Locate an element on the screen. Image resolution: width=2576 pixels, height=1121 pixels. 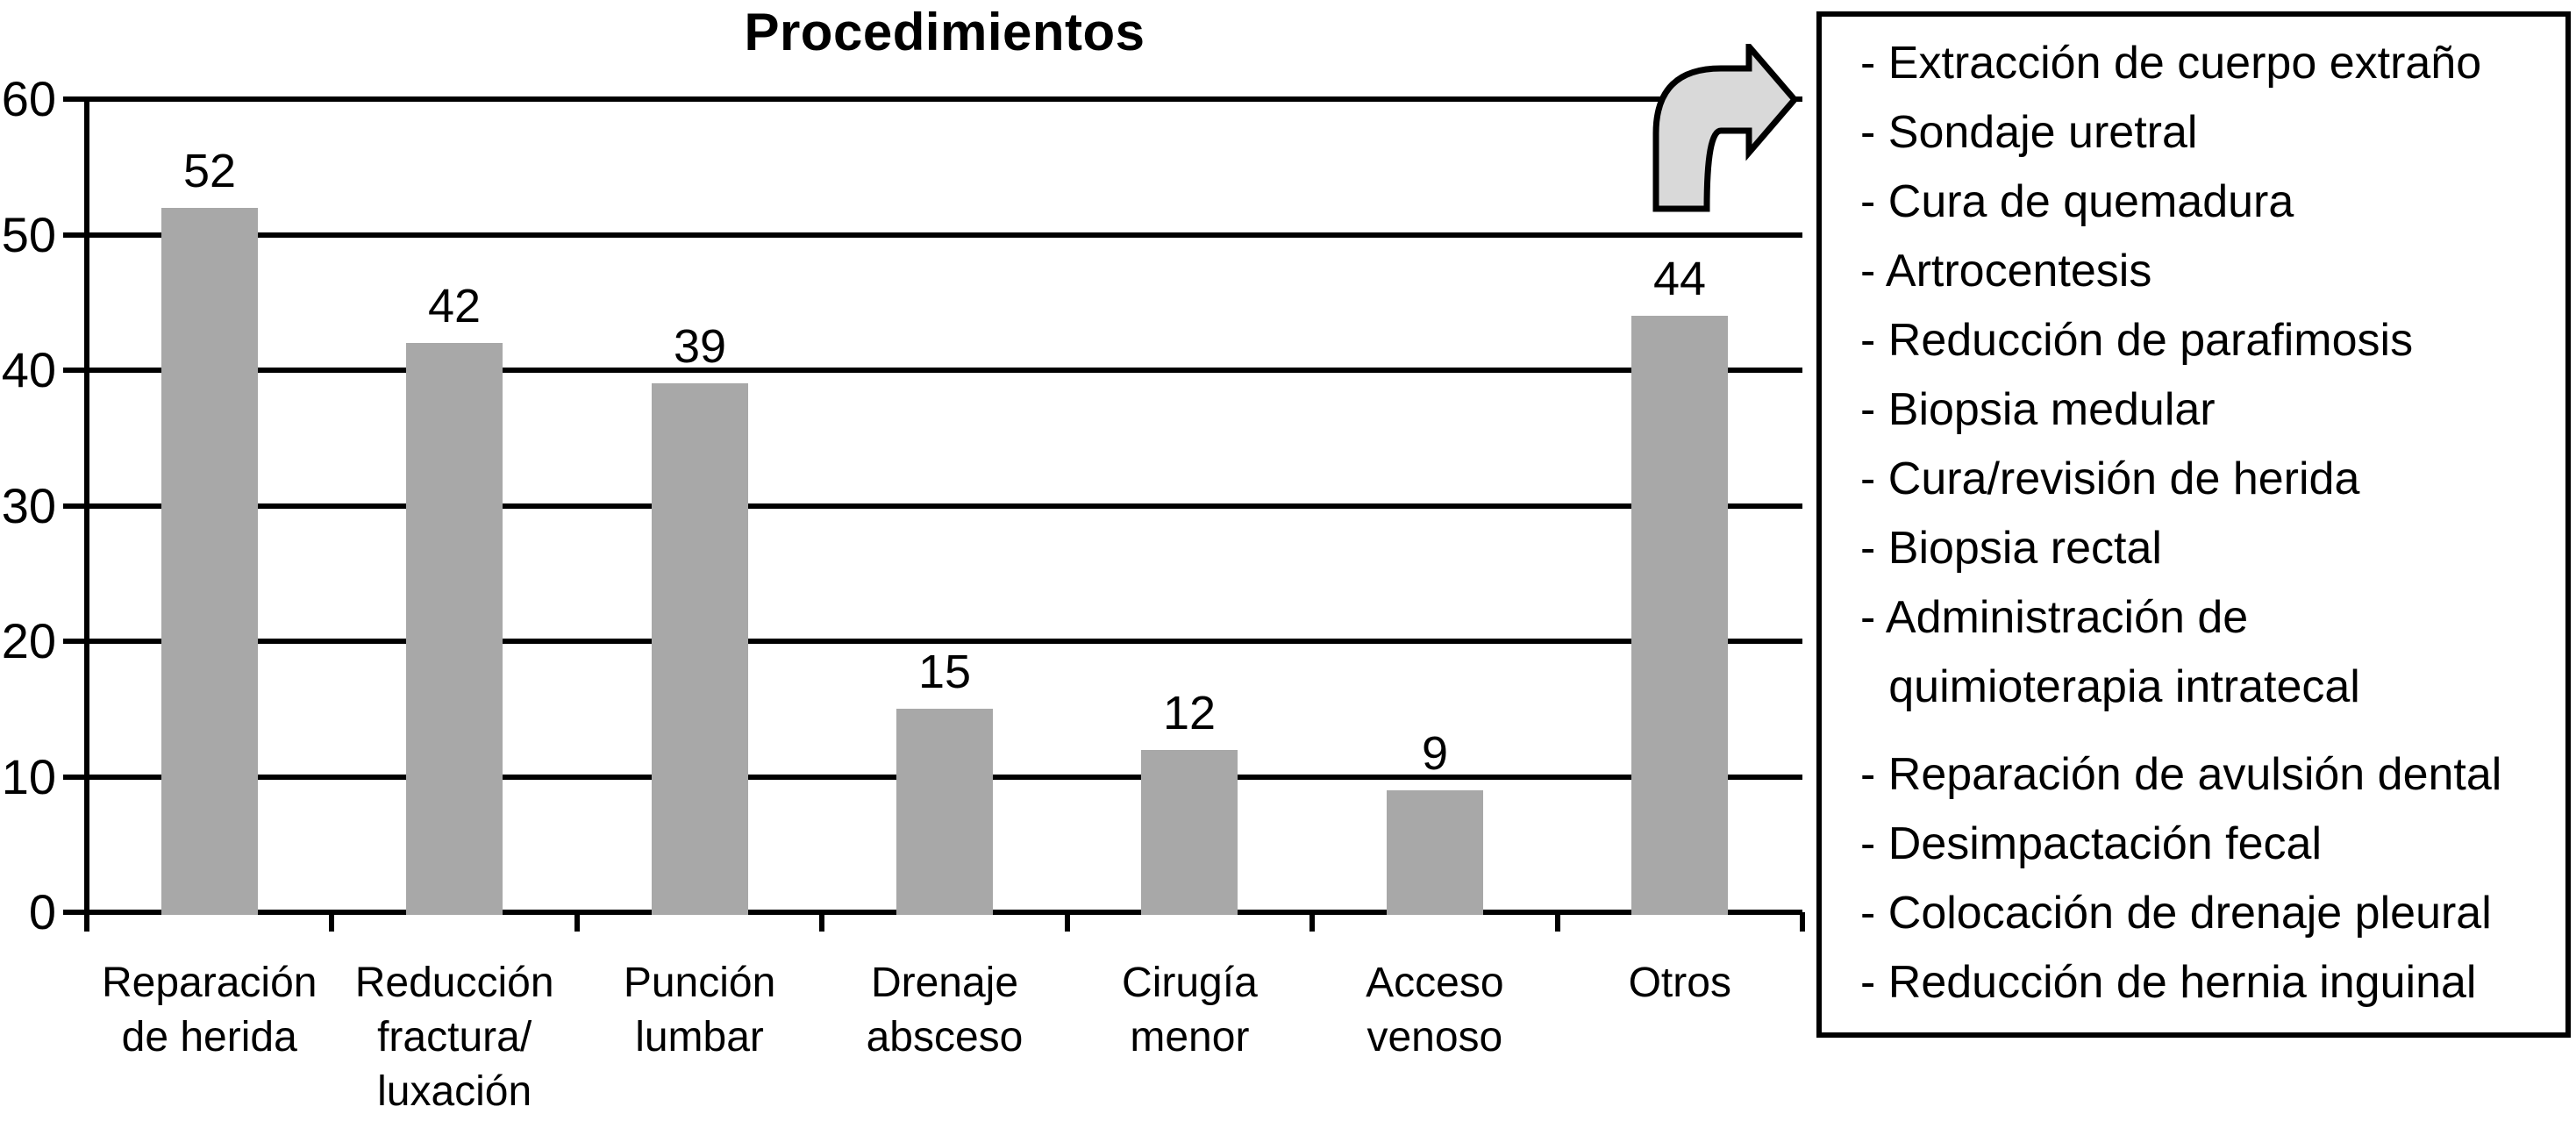
list-item: - Reducción de parafimosis is located at coordinates (2137, 340).